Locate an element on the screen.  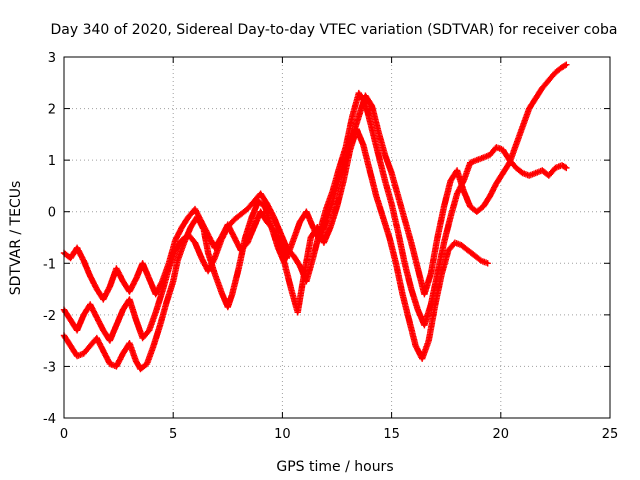
y-tick-label: 1 is located at coordinates (52, 161).